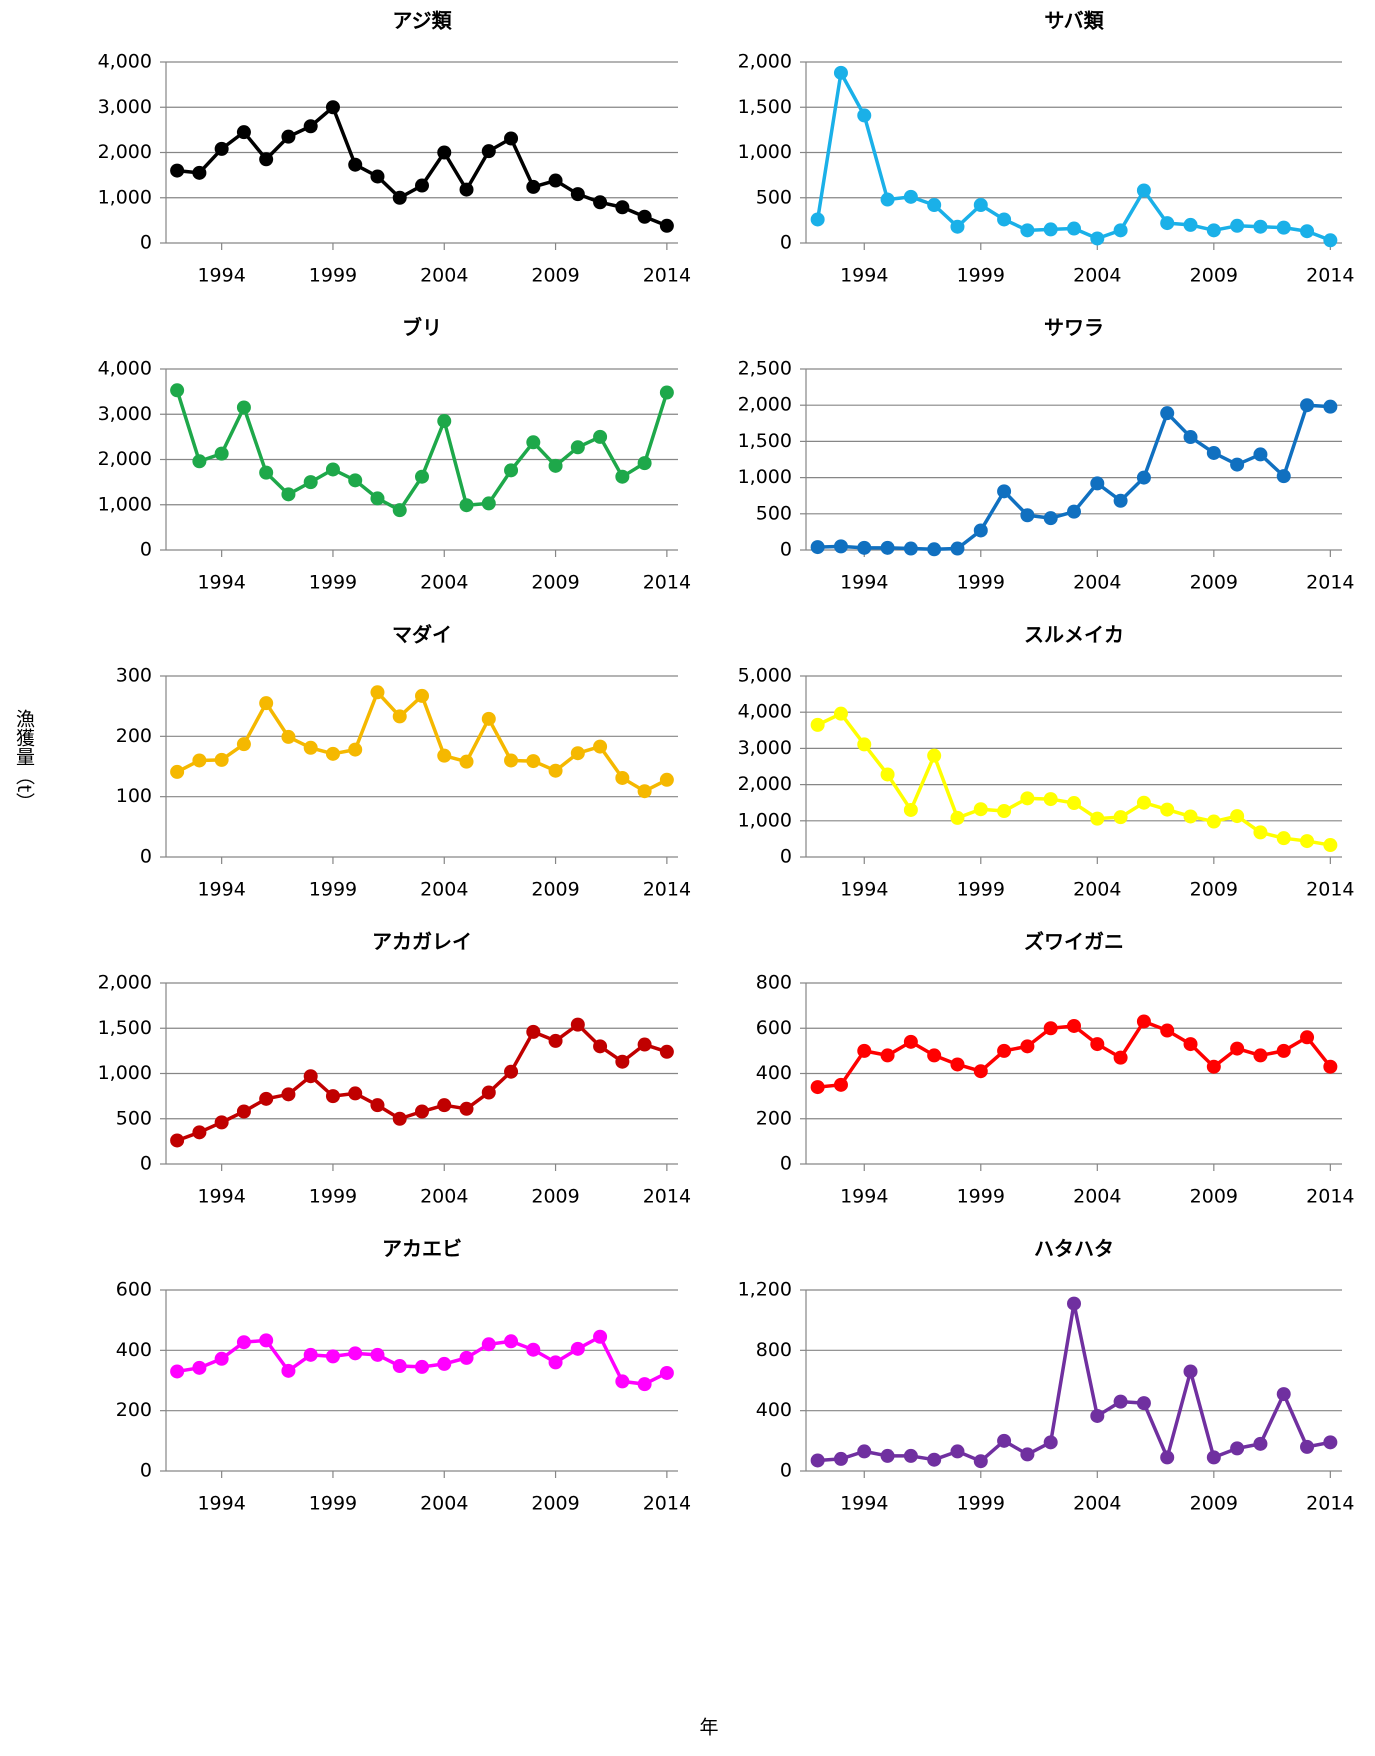 This screenshot has height=1756, width=1375. What do you see at coordinates (422, 942) in the screenshot?
I see `chart-title: アカガレイ` at bounding box center [422, 942].